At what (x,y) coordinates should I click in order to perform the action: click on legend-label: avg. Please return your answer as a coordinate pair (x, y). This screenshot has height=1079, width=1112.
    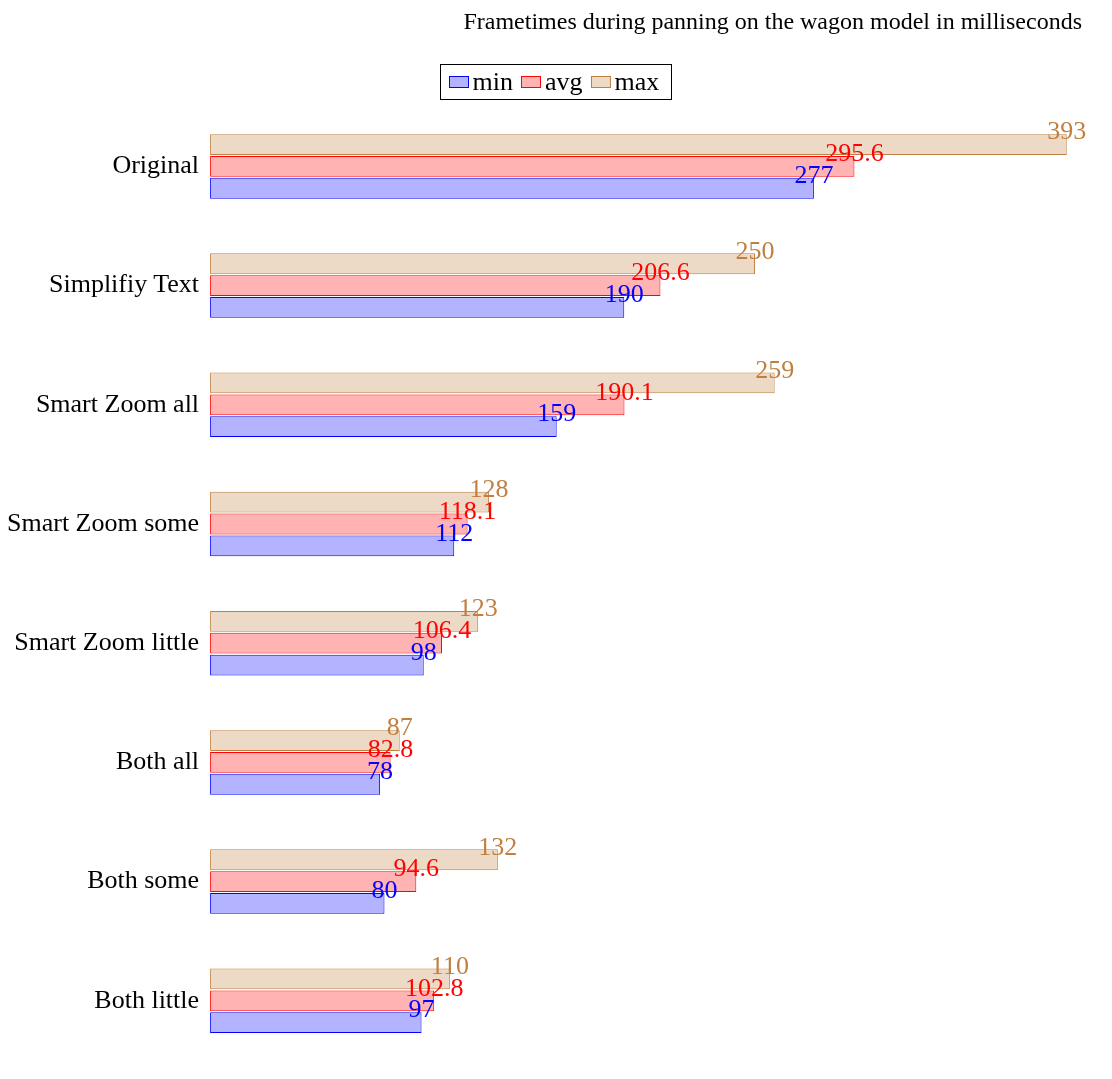
    Looking at the image, I should click on (564, 82).